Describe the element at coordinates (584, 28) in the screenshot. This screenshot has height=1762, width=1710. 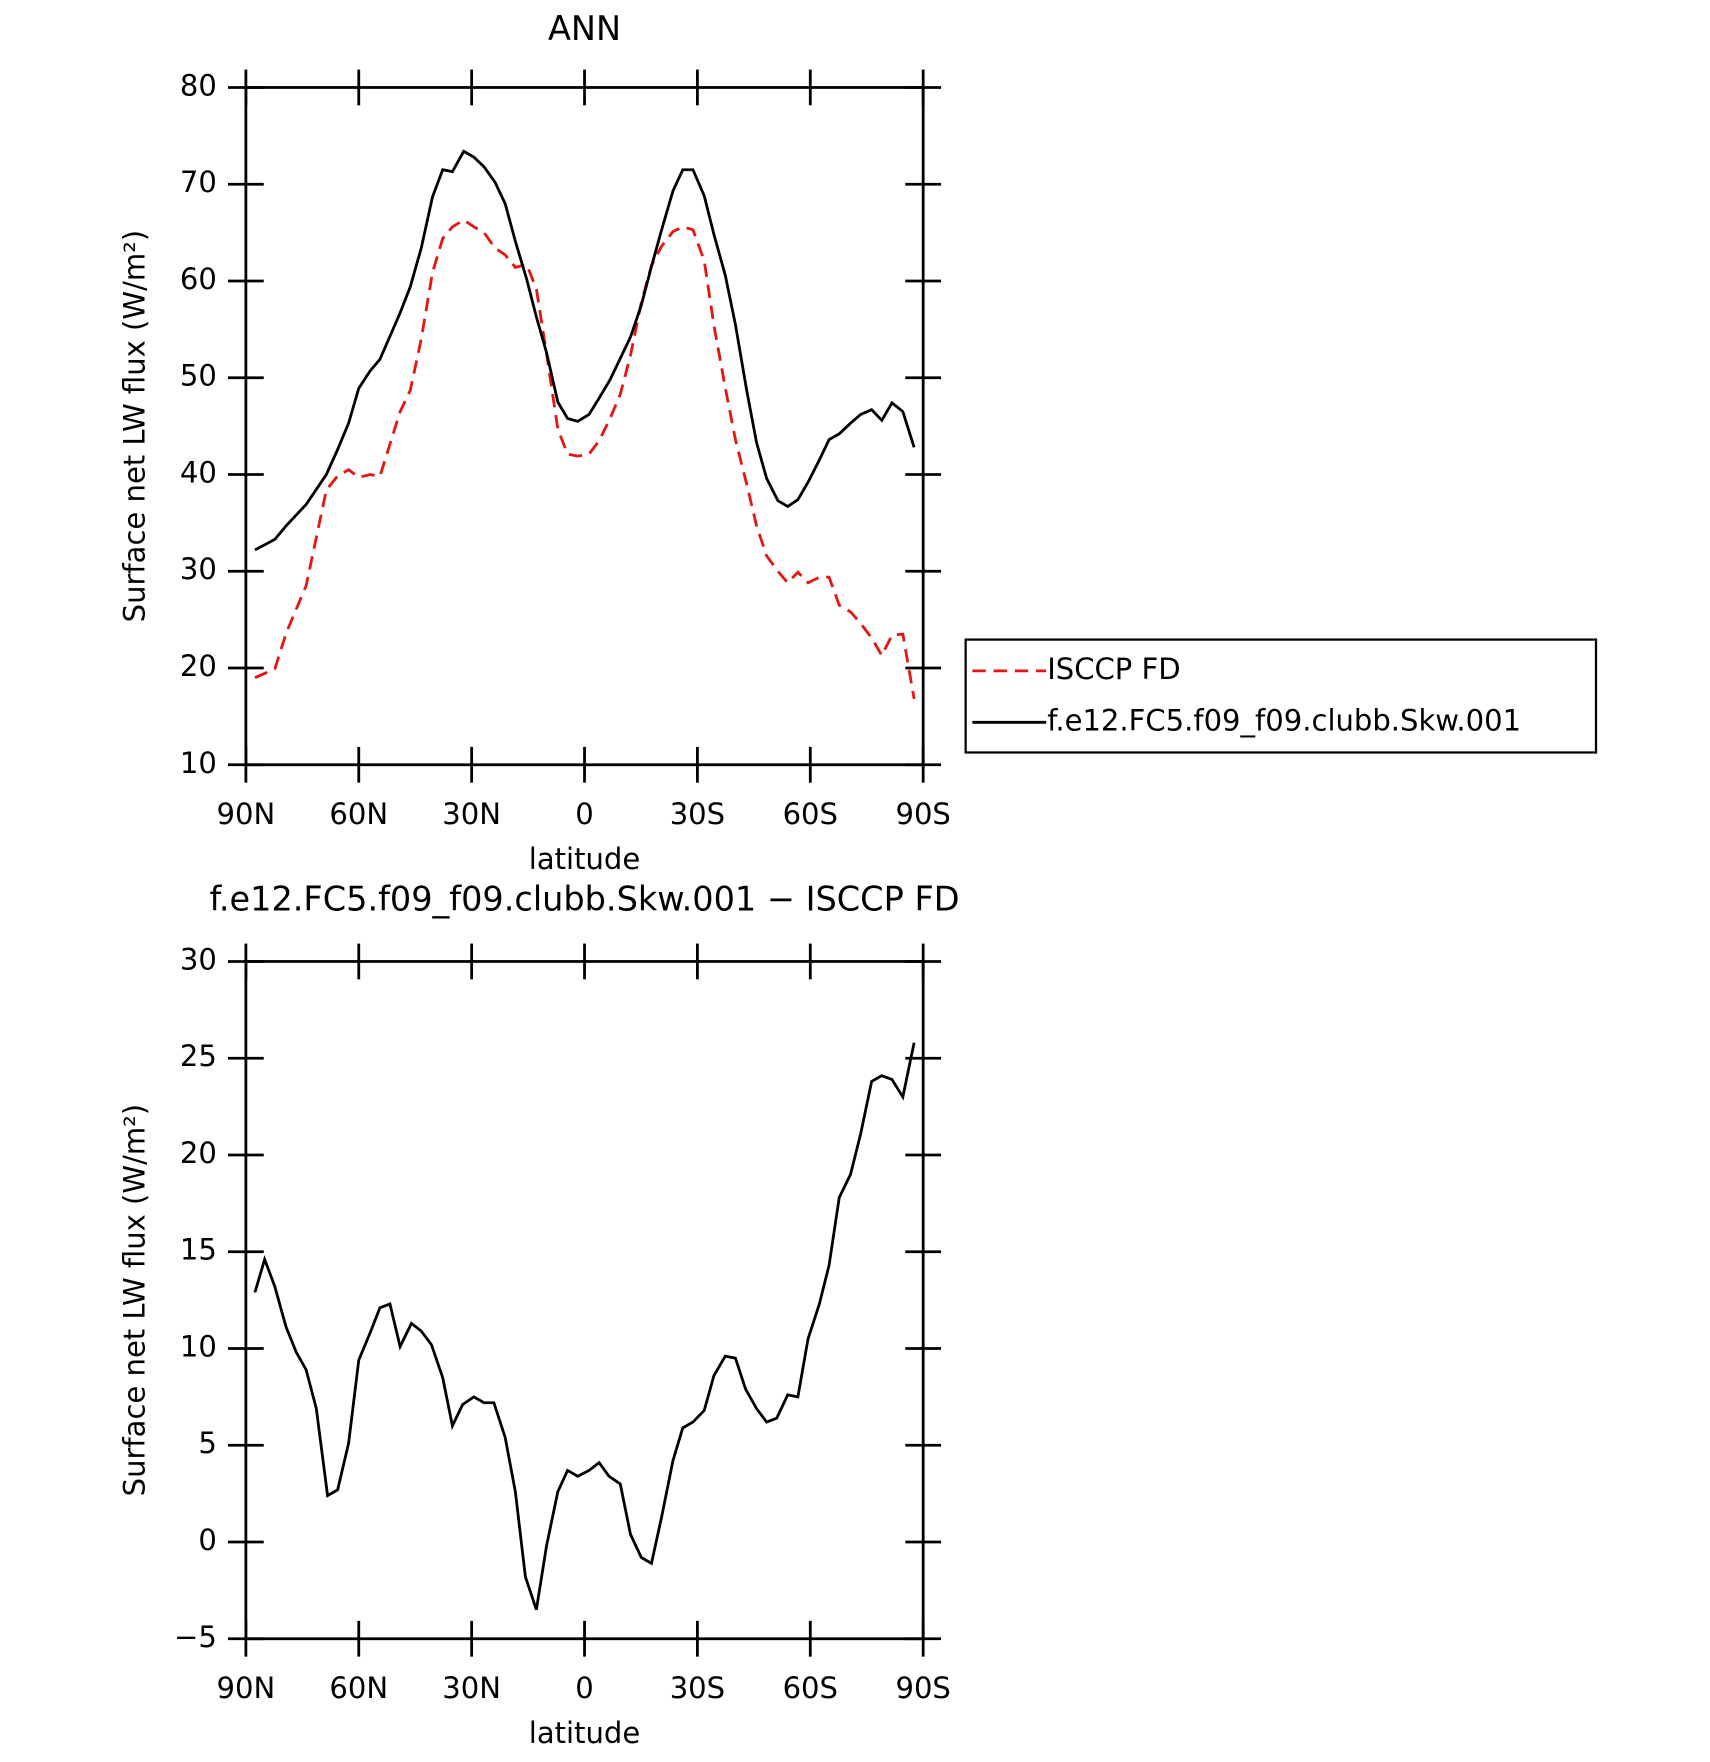
I see `chart-title: ANN` at that location.